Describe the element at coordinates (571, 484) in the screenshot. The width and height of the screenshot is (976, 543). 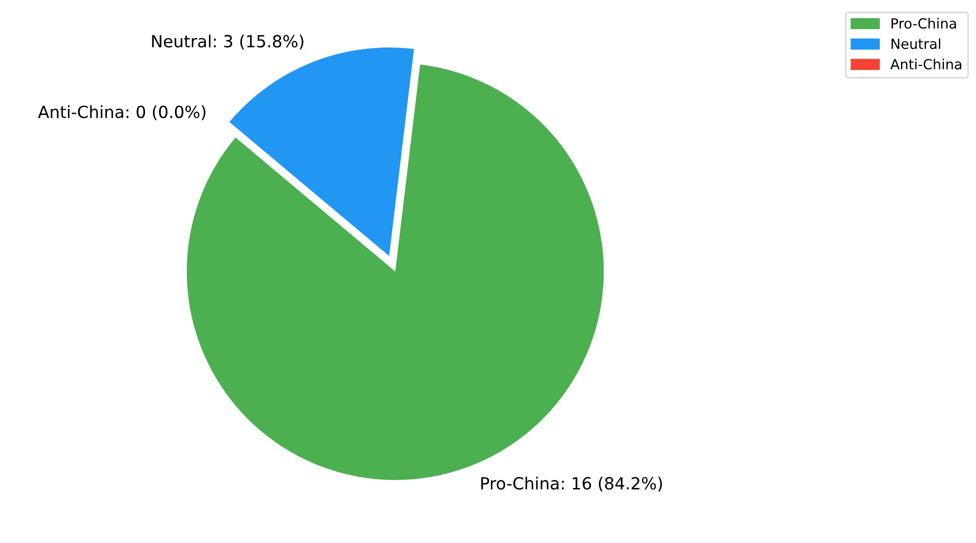
I see `data-label: Pro-China: 16 (84.2%)` at that location.